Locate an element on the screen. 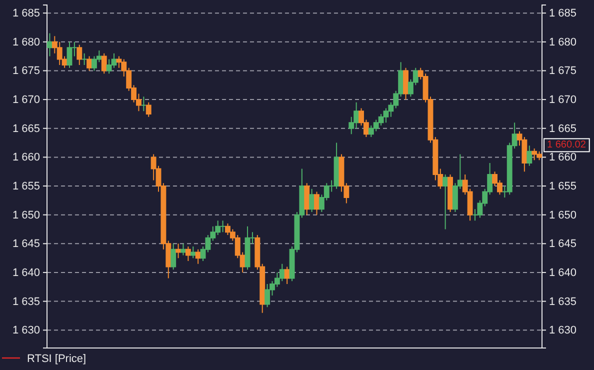 The height and width of the screenshot is (370, 594). y-tick-label: 1 630 is located at coordinates (26, 330).